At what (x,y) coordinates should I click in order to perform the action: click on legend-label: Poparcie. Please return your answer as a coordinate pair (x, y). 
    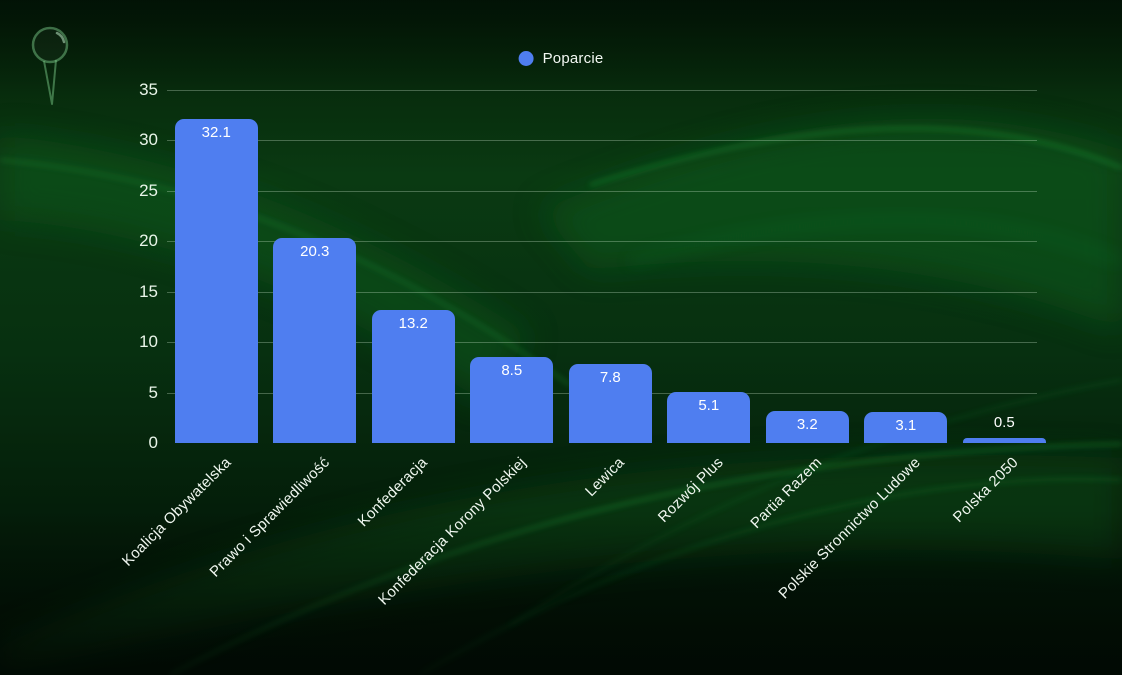
    Looking at the image, I should click on (573, 58).